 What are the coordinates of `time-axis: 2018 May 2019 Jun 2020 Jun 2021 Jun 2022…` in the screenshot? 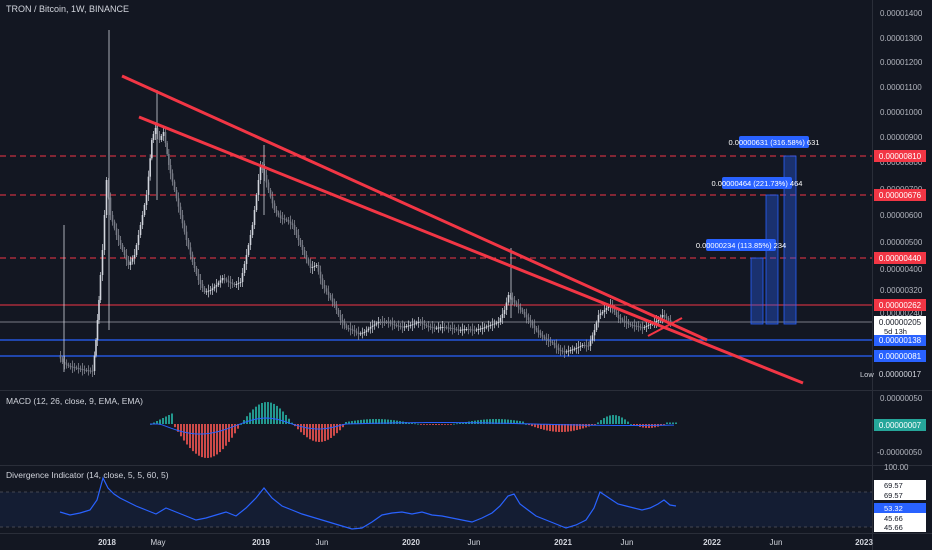 It's located at (485, 542).